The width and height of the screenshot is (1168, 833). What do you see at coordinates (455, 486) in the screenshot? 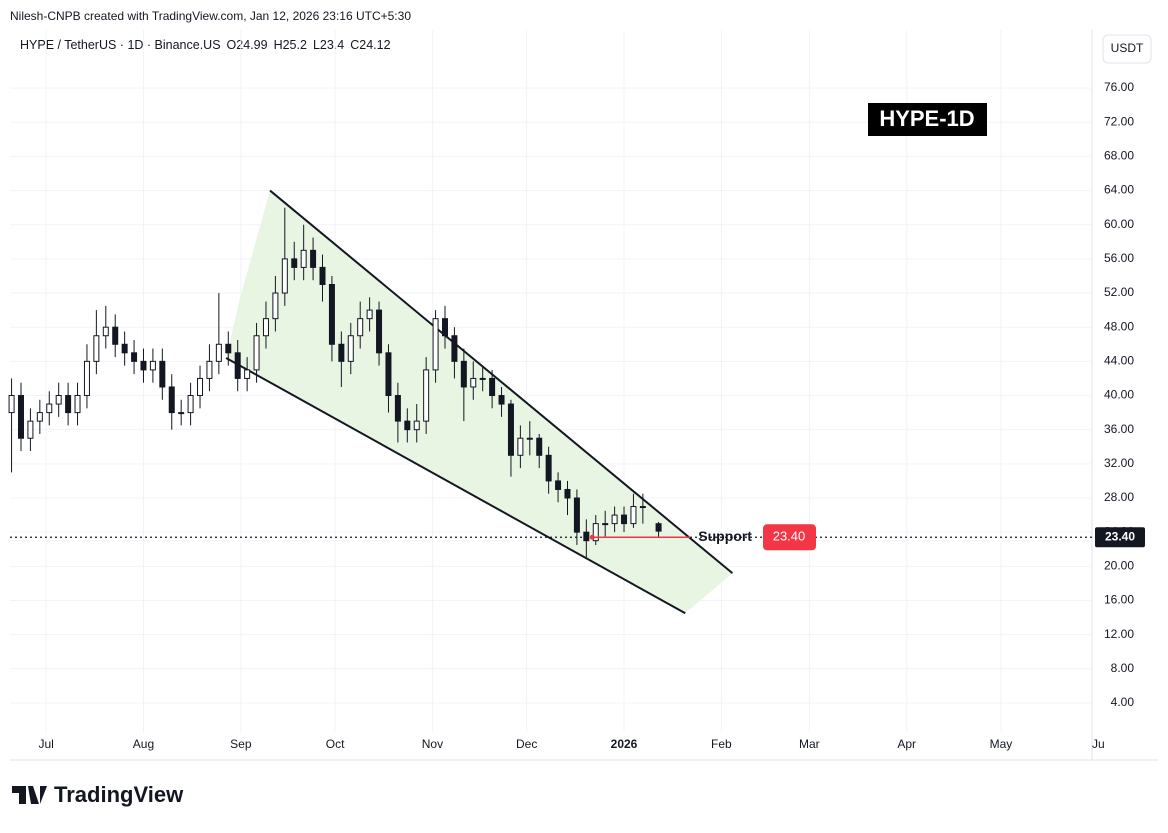
I see `trend-line` at bounding box center [455, 486].